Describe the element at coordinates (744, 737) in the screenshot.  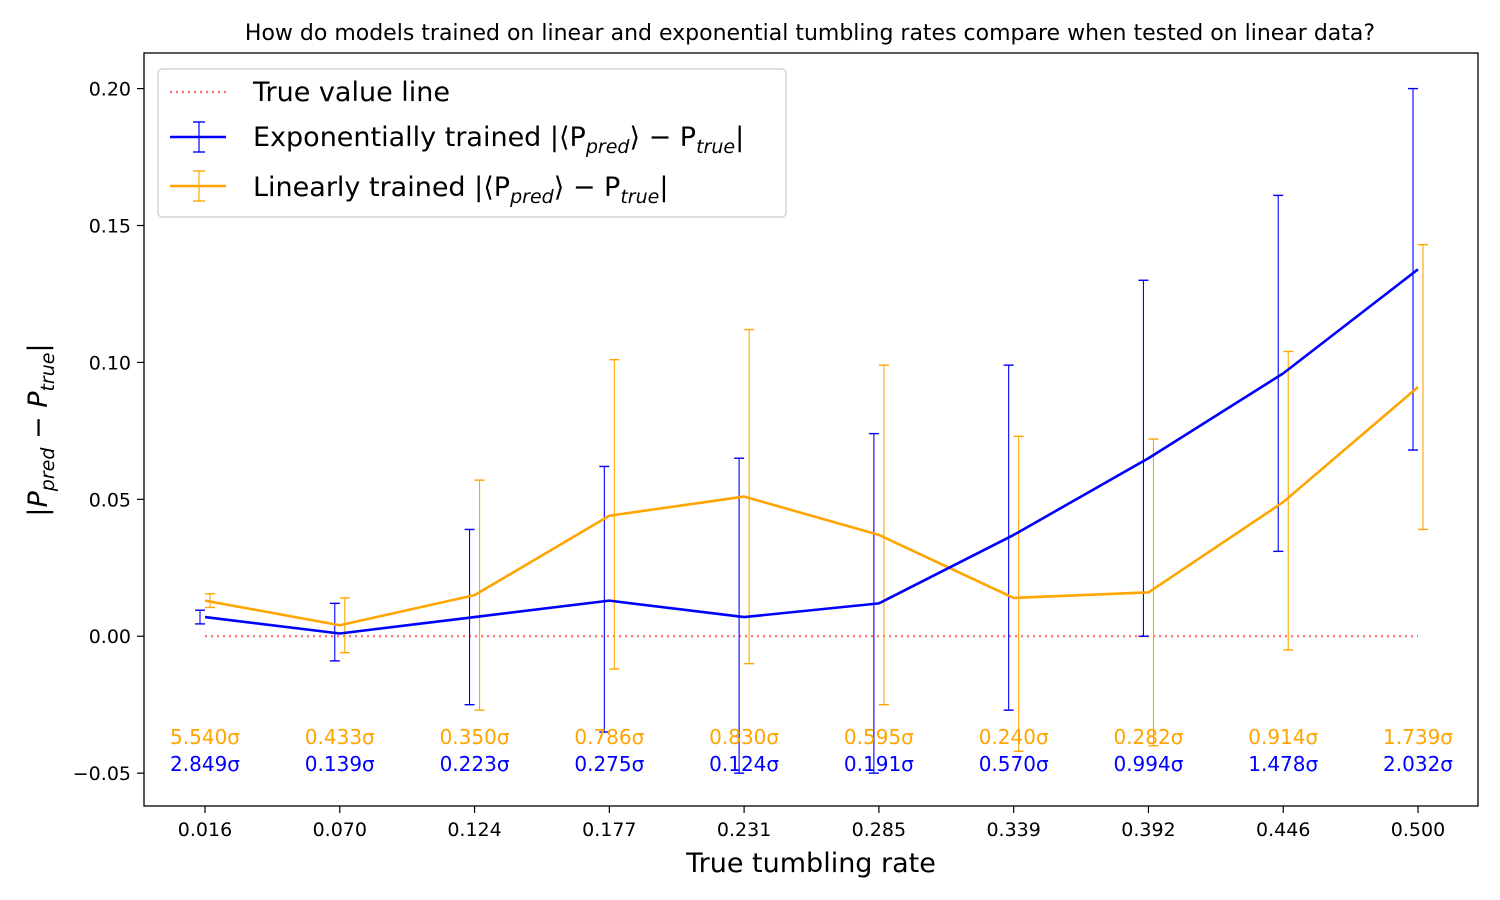
I see `lin-sigma-label: 0.830σ` at that location.